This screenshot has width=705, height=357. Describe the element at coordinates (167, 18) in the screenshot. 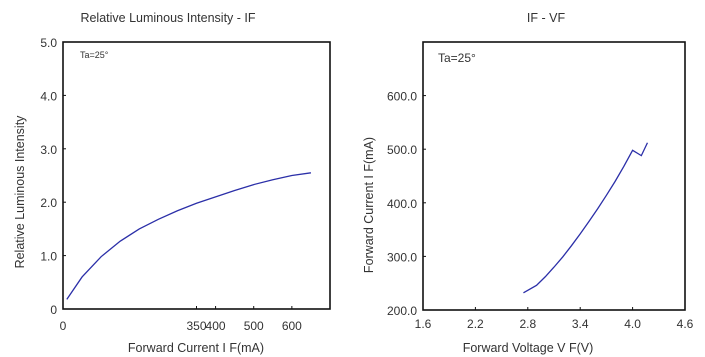

I see `chart-title: Relative Luminous Intensity - IF` at that location.